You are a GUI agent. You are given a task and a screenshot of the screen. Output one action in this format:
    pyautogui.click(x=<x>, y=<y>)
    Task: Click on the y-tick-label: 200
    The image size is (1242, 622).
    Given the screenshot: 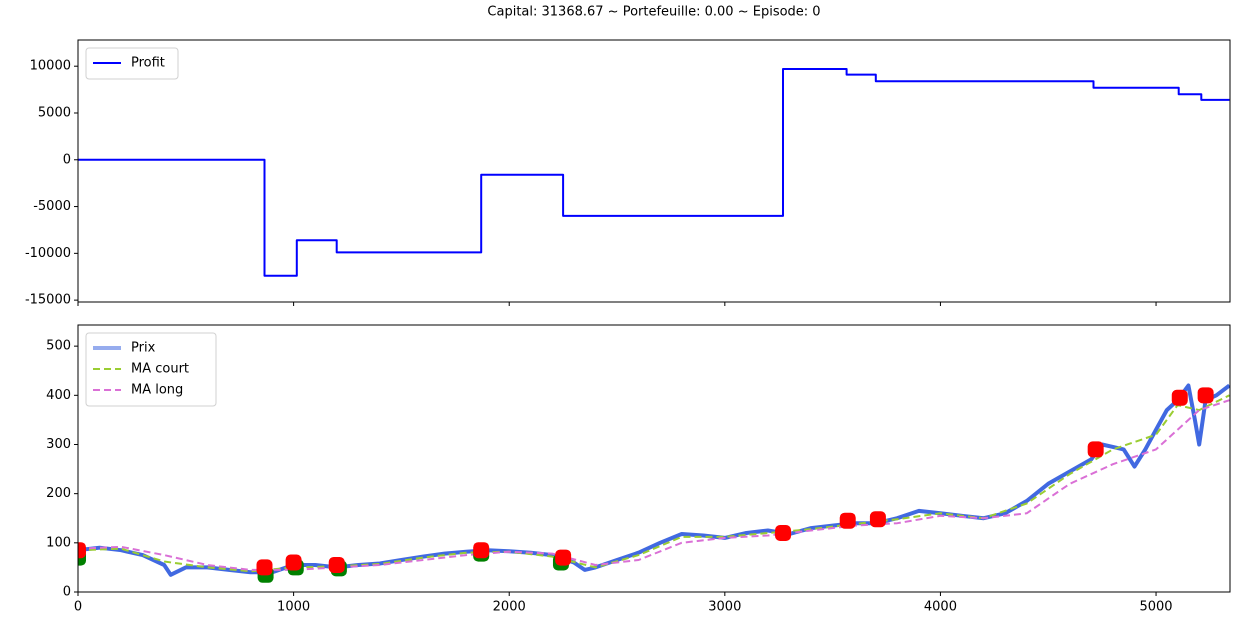 What is the action you would take?
    pyautogui.click(x=58, y=493)
    